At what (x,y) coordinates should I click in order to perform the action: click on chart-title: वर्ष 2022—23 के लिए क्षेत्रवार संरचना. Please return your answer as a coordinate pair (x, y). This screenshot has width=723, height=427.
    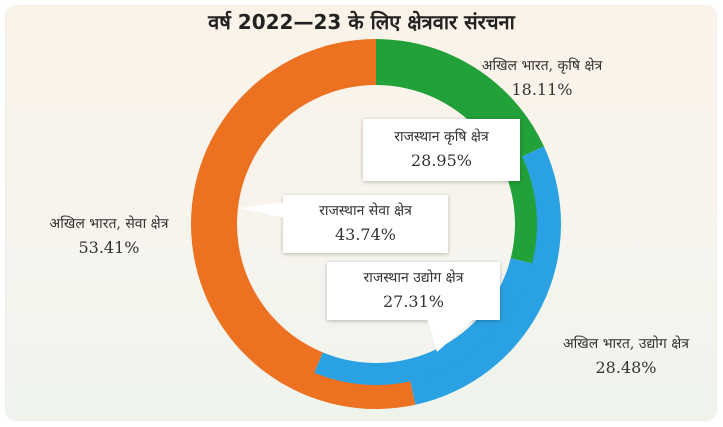
    Looking at the image, I should click on (361, 22).